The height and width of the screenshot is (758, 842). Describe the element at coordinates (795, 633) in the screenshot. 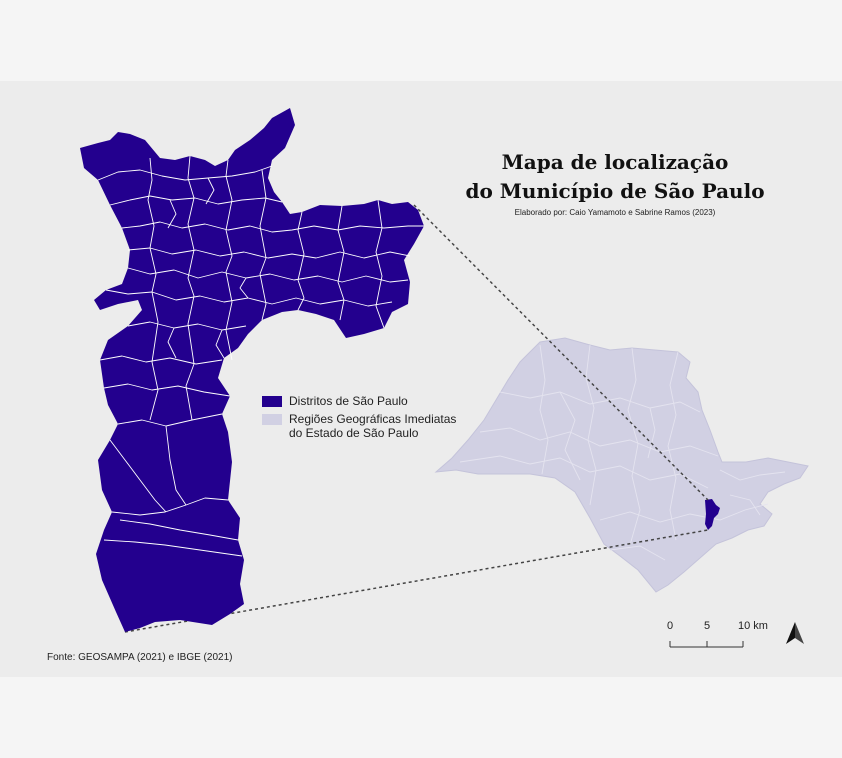

I see `north-arrow-icon` at that location.